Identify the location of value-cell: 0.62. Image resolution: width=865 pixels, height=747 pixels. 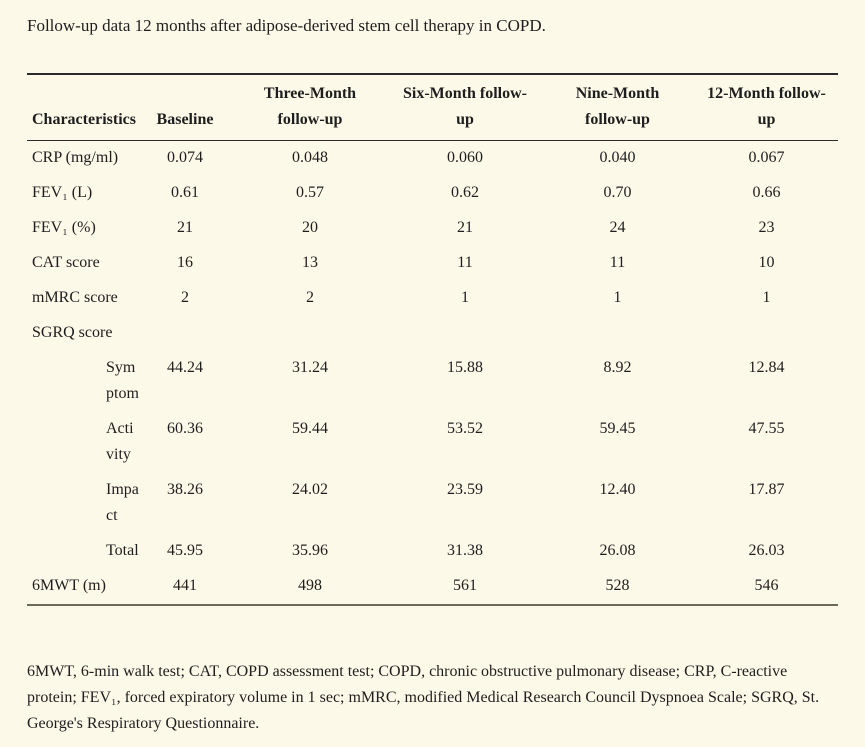
(465, 192).